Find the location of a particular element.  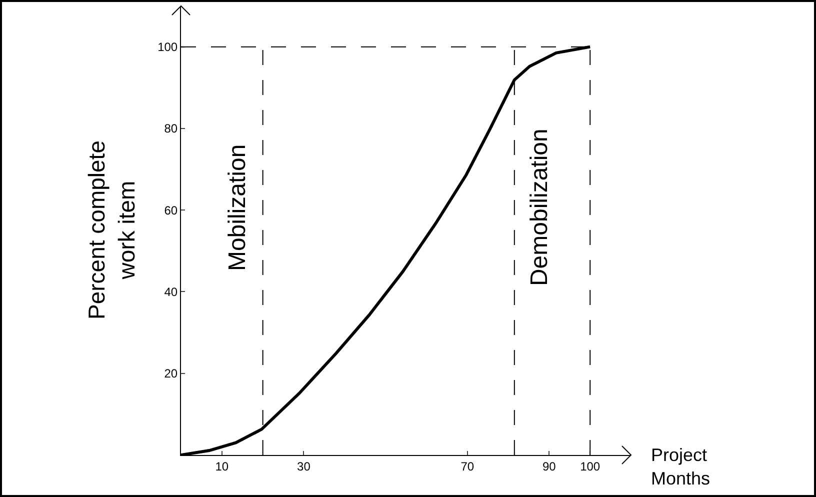

x-tick-label: 30 is located at coordinates (304, 466).